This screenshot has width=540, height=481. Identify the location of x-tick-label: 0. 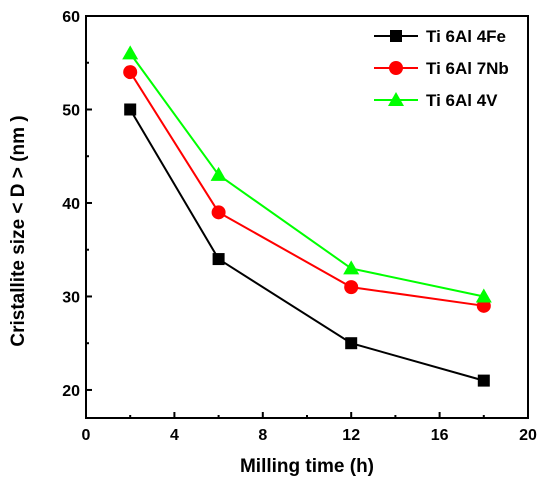
(86, 435).